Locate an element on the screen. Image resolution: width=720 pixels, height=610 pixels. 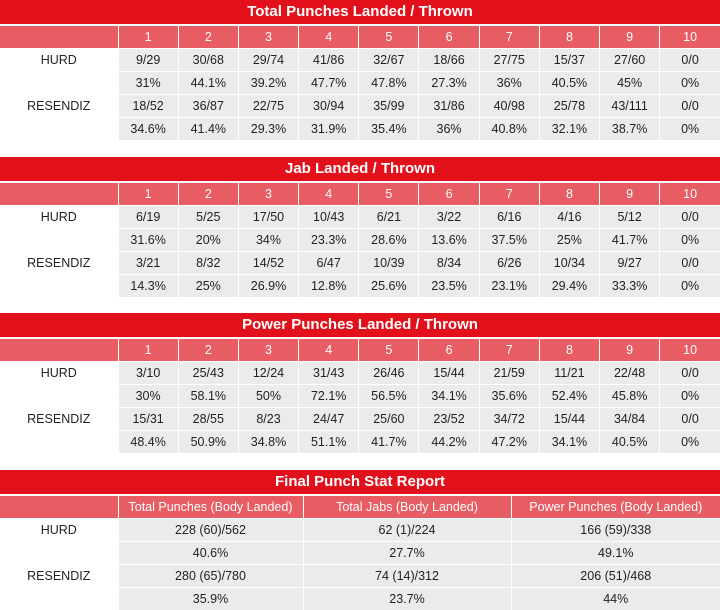
stat-cell: 27/60 is located at coordinates (630, 60).